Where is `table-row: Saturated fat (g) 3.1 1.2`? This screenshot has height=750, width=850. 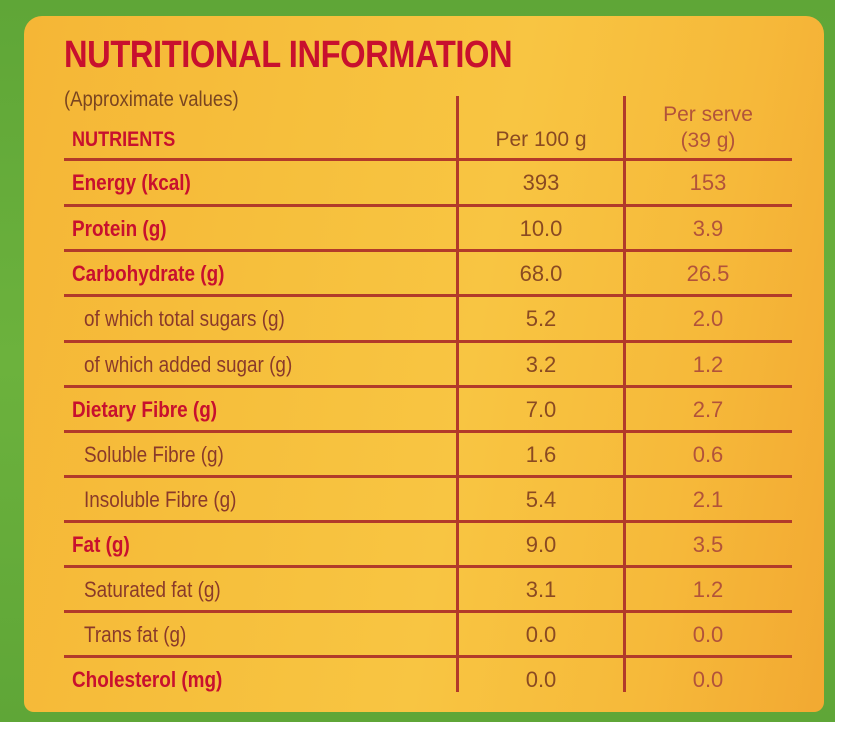 table-row: Saturated fat (g) 3.1 1.2 is located at coordinates (434, 590).